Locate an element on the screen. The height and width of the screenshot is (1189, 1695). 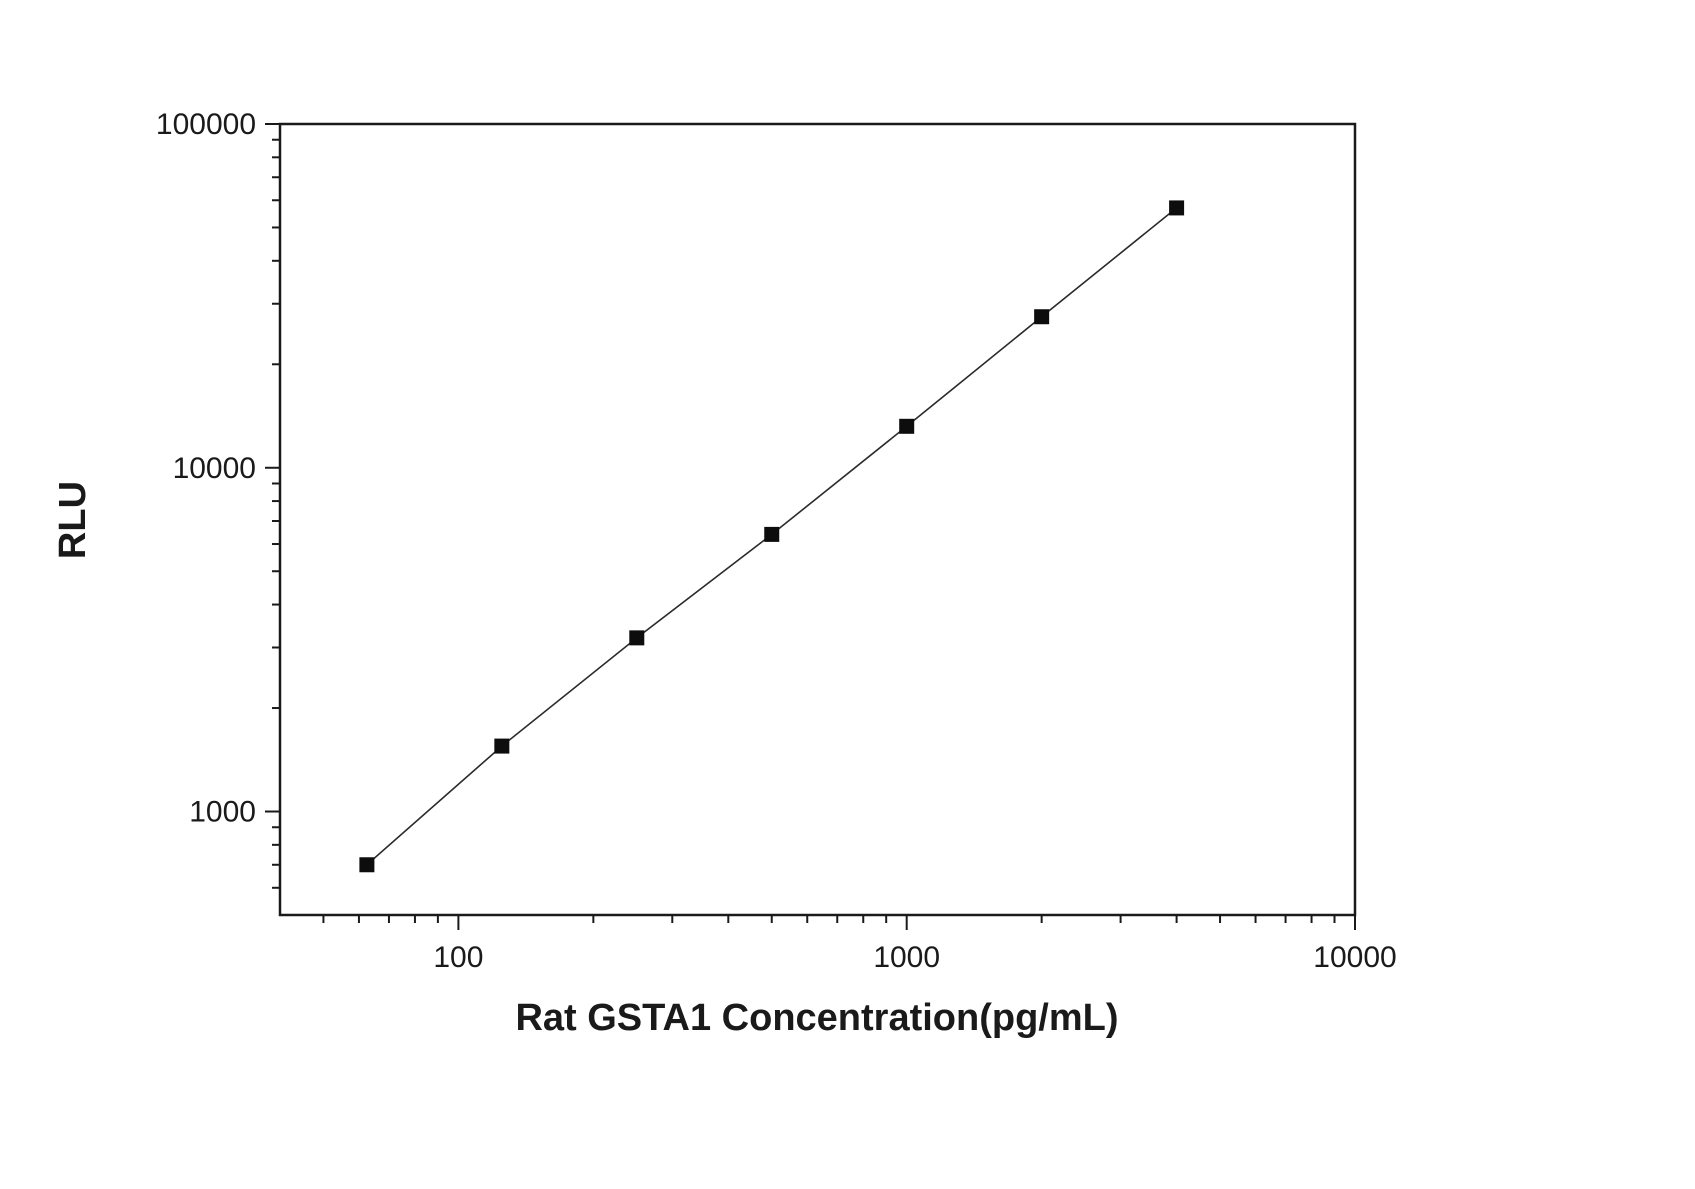
x-tick-label: 100 is located at coordinates (458, 957).